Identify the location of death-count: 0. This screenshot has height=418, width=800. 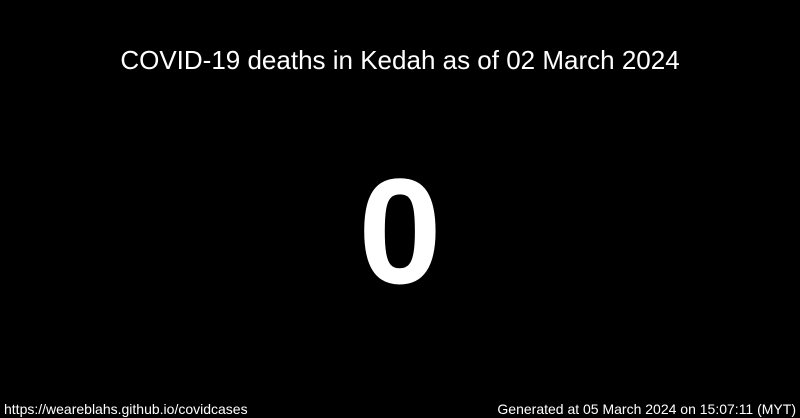
(400, 231).